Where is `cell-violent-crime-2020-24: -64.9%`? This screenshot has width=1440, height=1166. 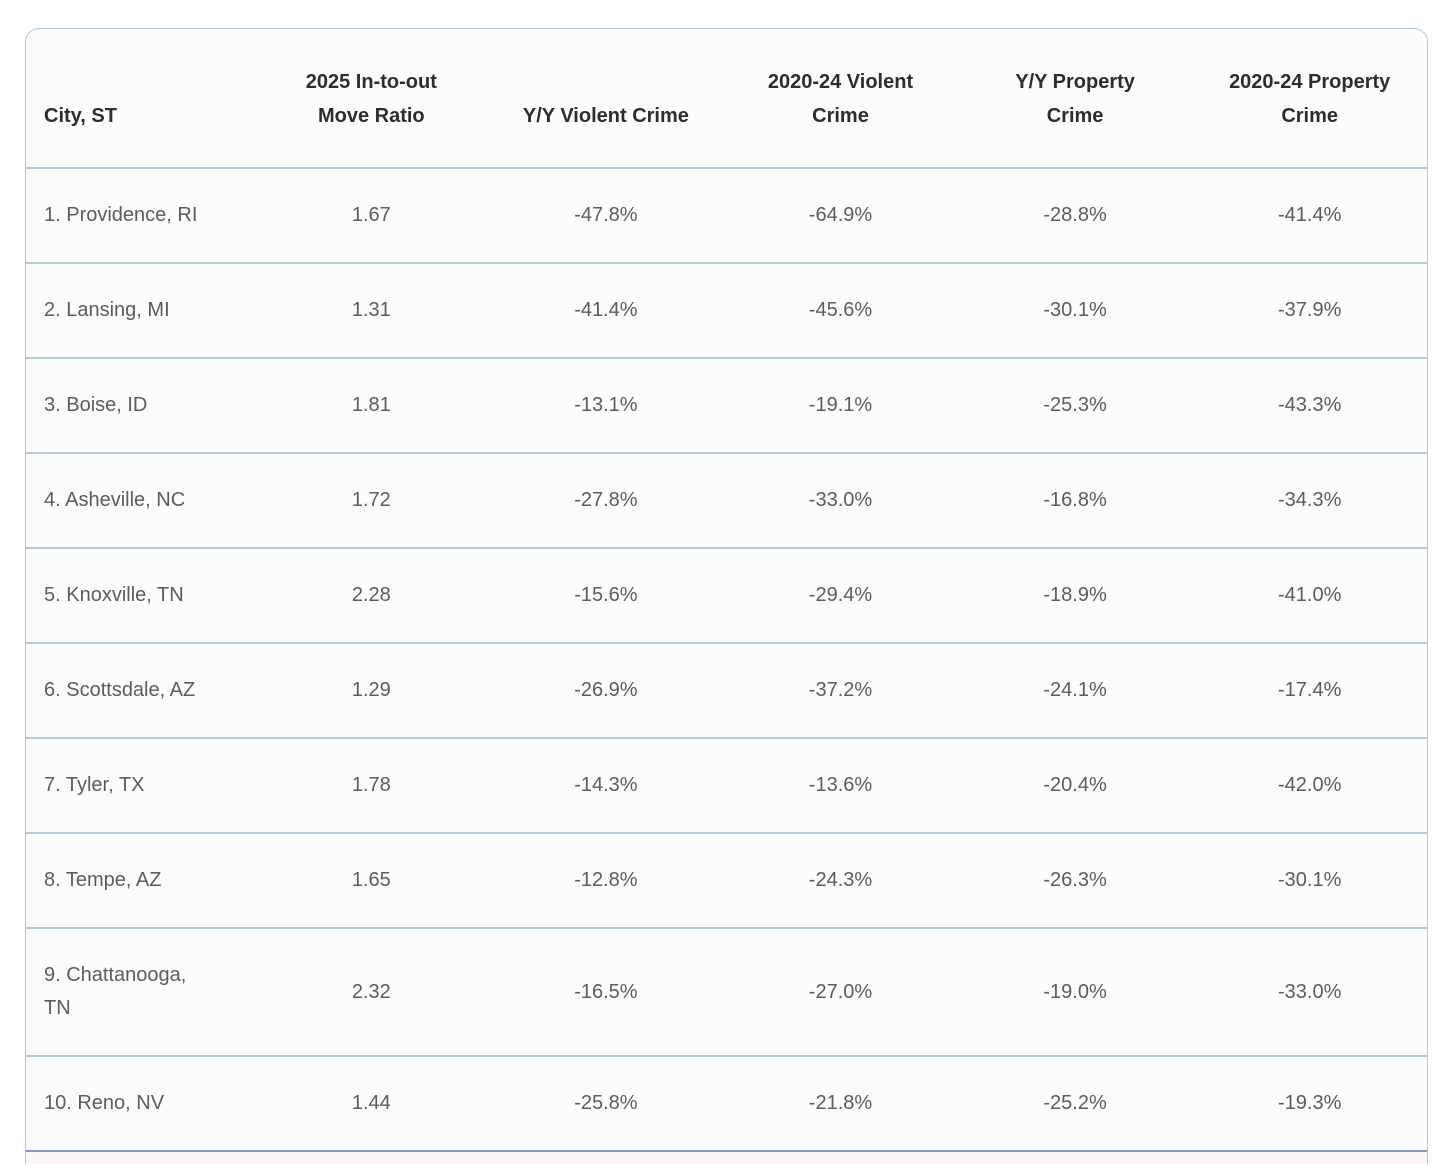 cell-violent-crime-2020-24: -64.9% is located at coordinates (840, 215).